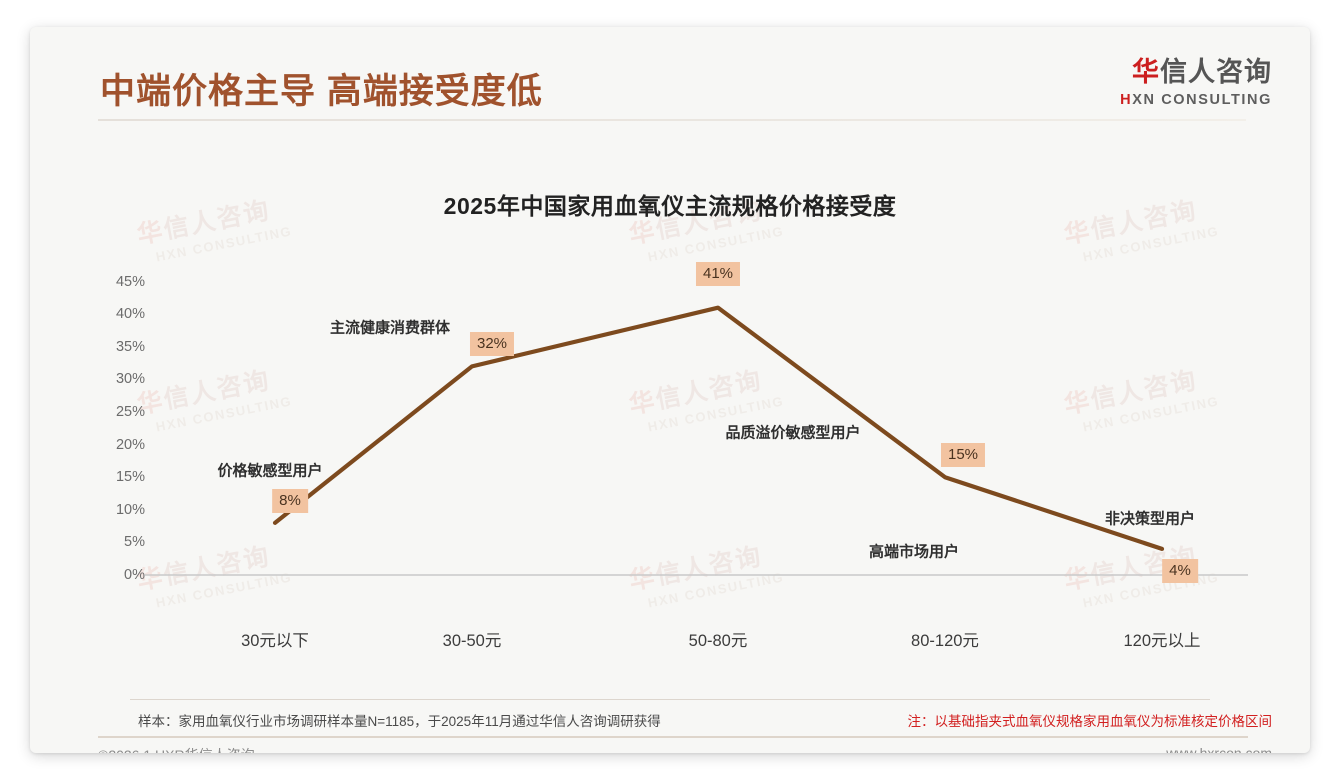 Image resolution: width=1340 pixels, height=780 pixels. Describe the element at coordinates (1126, 100) in the screenshot. I see `logo-en-red: H` at that location.